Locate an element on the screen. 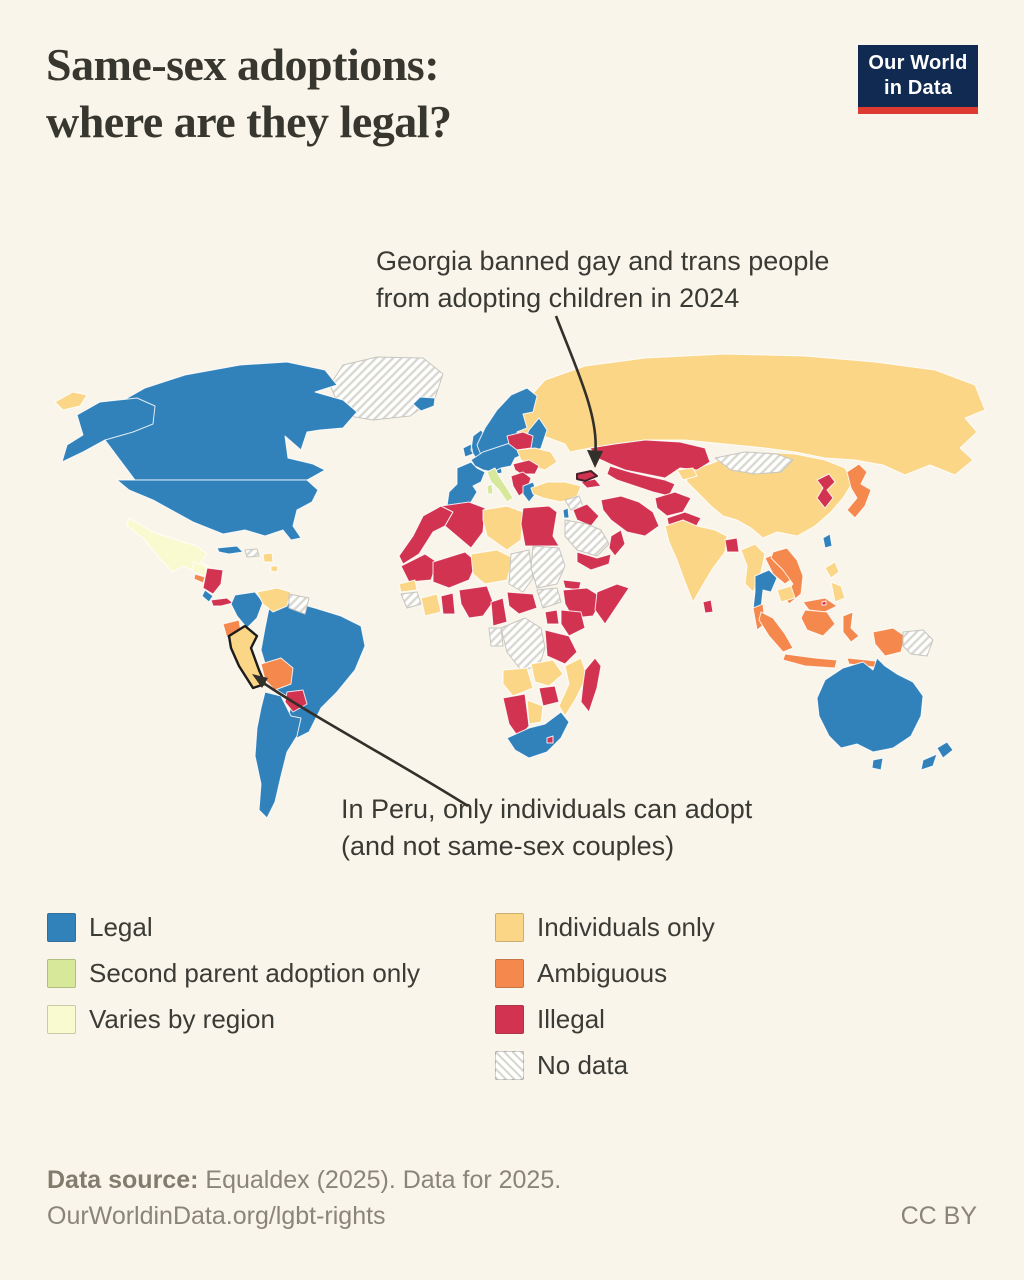  country-libya is located at coordinates (503, 528).